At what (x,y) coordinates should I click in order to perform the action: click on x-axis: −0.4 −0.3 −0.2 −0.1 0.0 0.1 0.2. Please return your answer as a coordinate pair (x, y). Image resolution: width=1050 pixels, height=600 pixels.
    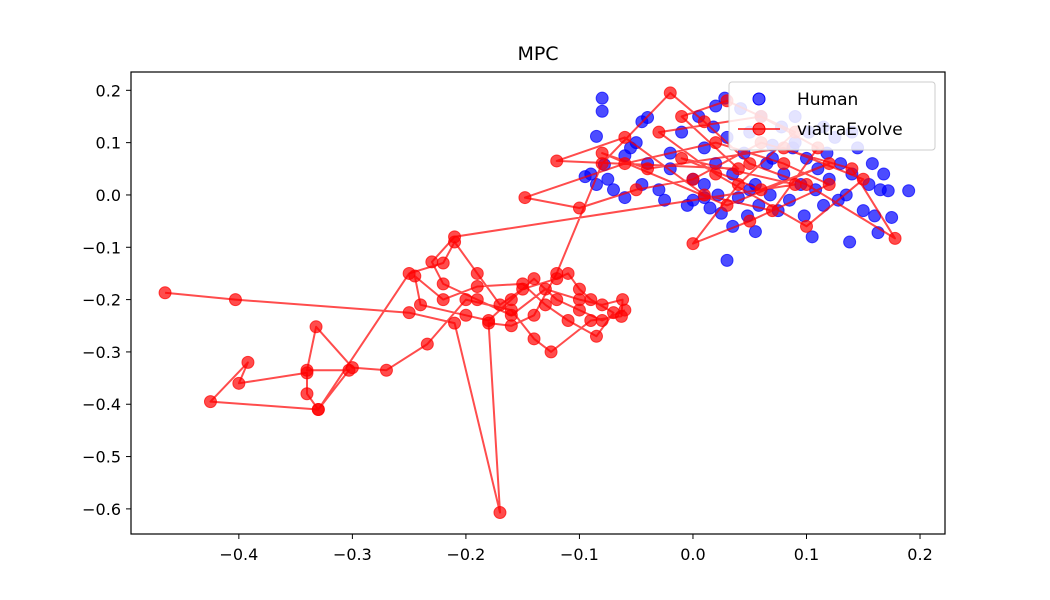
    Looking at the image, I should click on (576, 549).